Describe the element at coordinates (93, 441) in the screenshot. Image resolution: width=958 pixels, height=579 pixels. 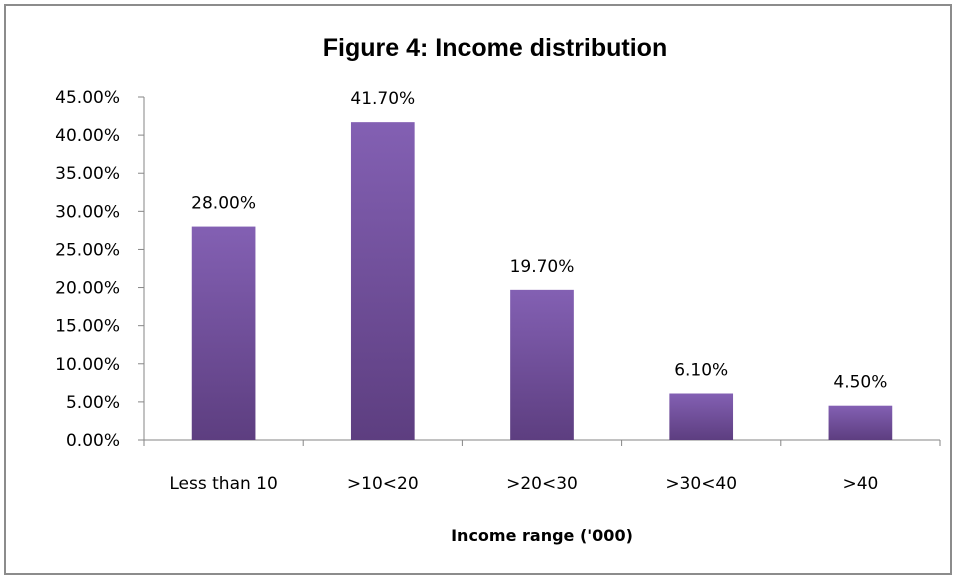
I see `y-tick-label: 0.00%` at that location.